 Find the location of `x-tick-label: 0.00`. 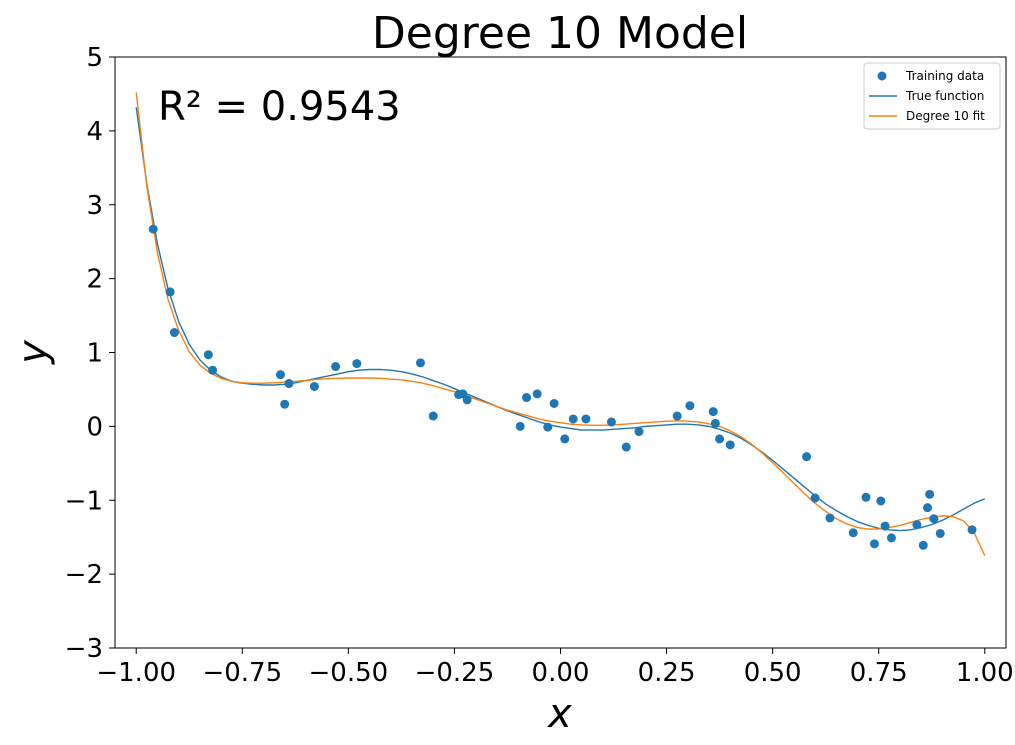

x-tick-label: 0.00 is located at coordinates (561, 673).